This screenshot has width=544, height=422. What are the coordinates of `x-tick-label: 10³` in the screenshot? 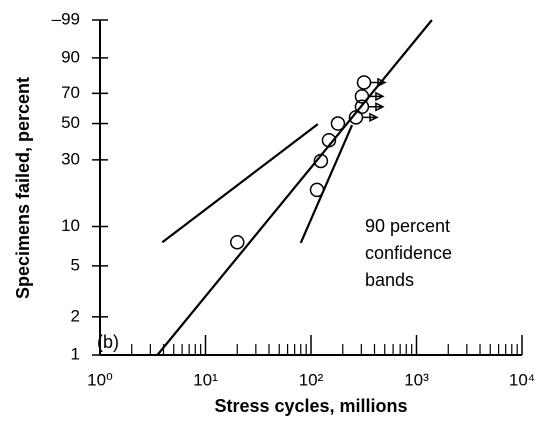 It's located at (416, 379).